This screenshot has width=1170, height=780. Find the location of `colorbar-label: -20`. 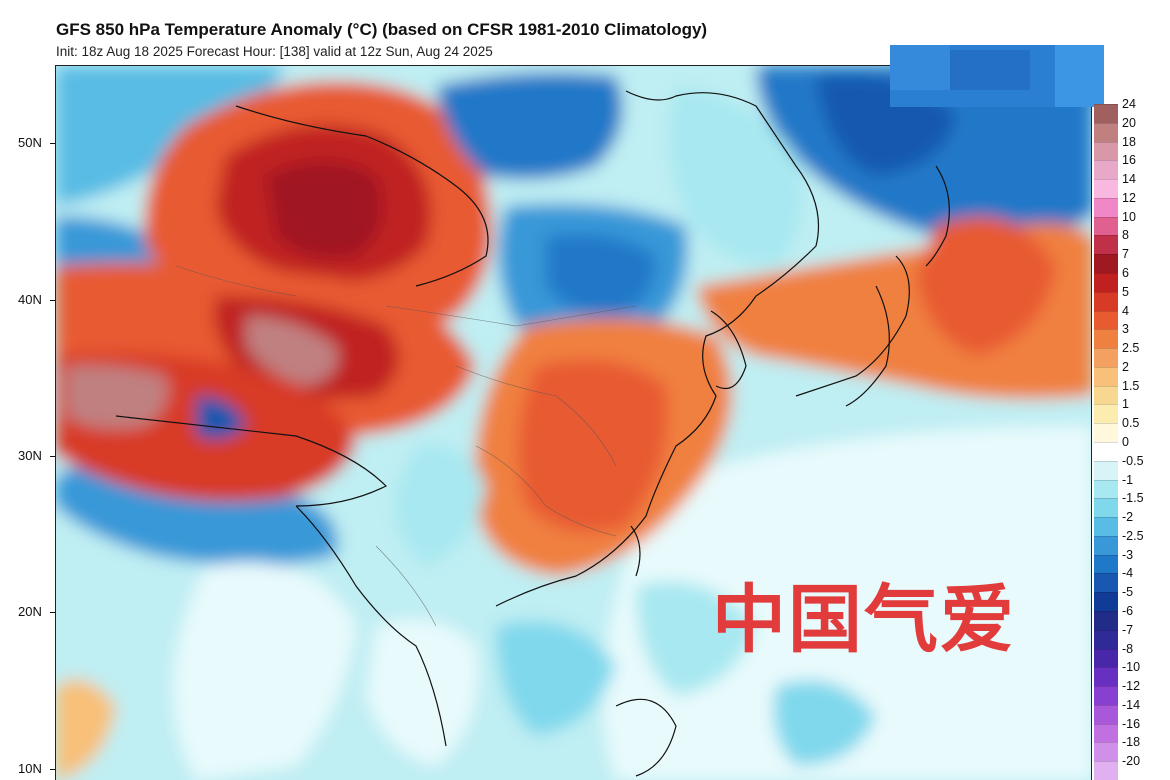

colorbar-label: -20 is located at coordinates (1131, 761).